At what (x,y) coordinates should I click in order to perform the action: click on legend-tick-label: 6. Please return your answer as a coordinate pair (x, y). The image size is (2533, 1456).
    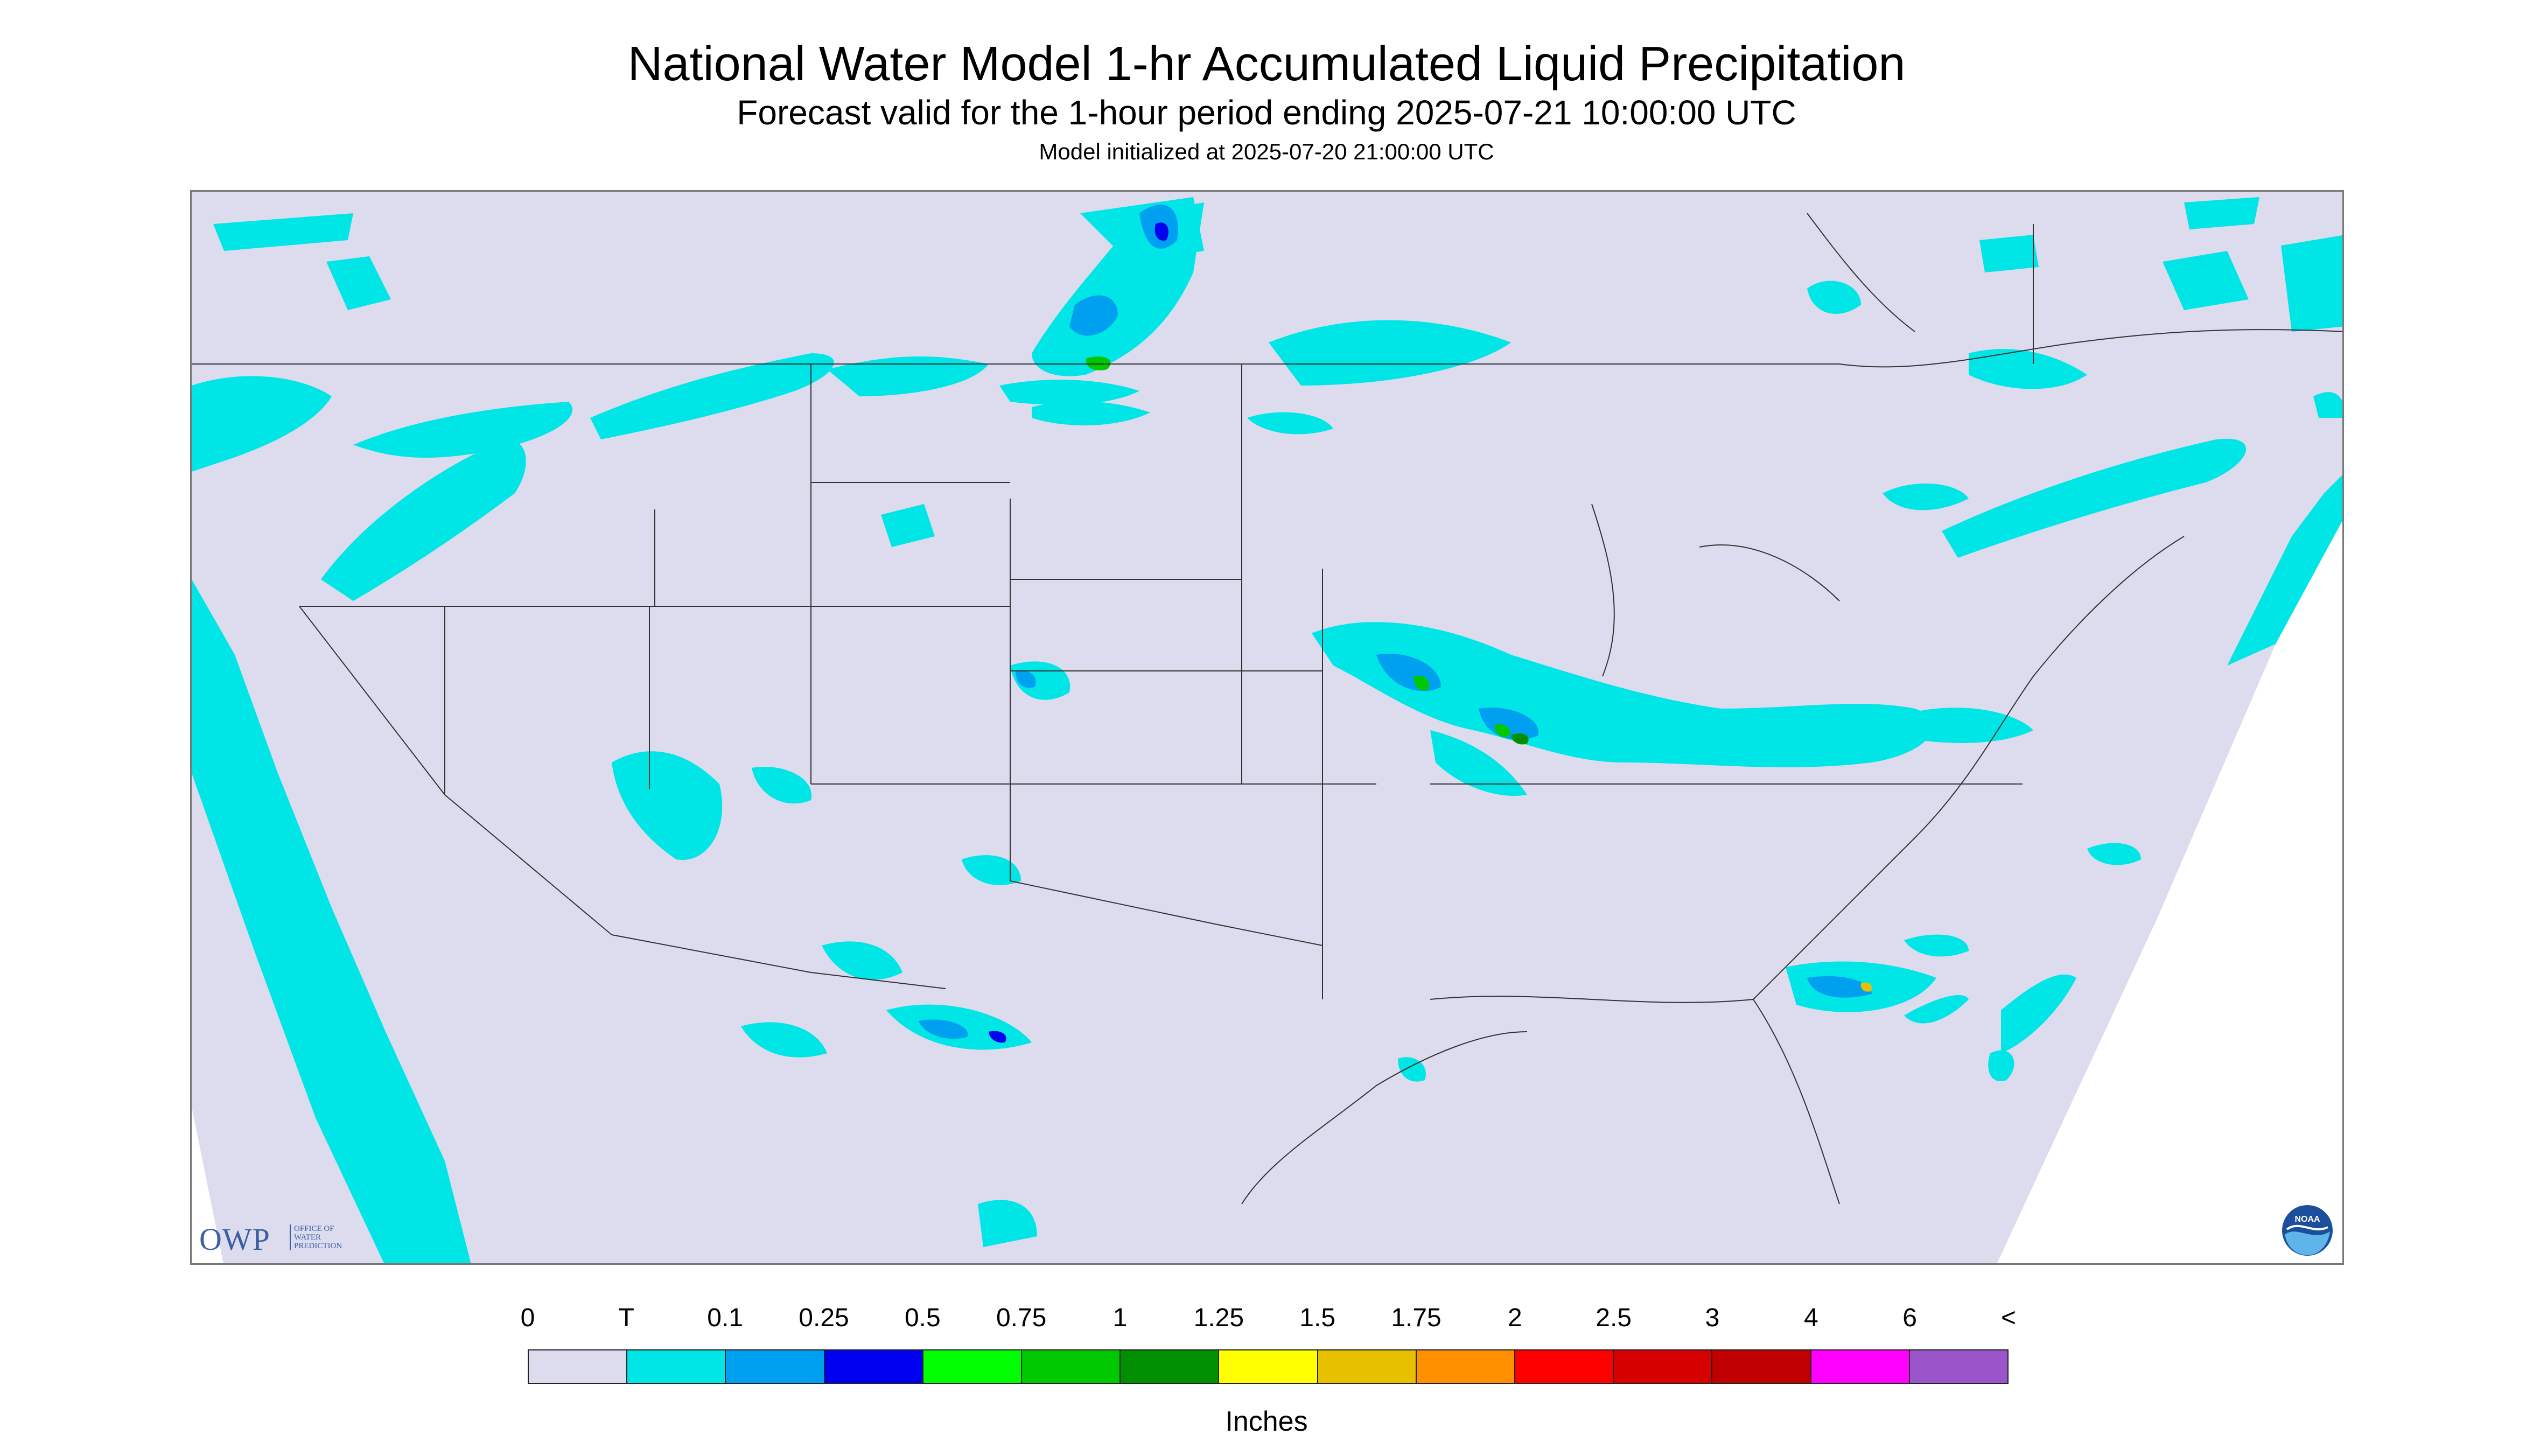
    Looking at the image, I should click on (1910, 1318).